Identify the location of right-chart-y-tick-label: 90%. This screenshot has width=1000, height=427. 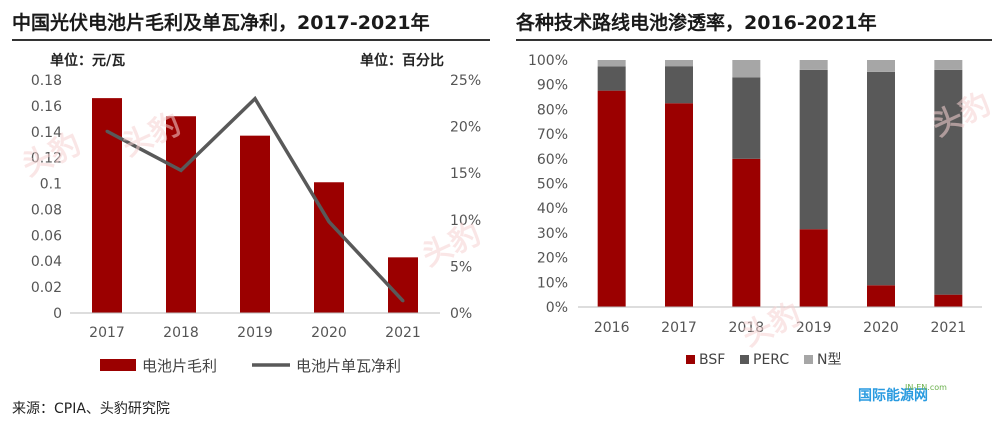
(552, 86).